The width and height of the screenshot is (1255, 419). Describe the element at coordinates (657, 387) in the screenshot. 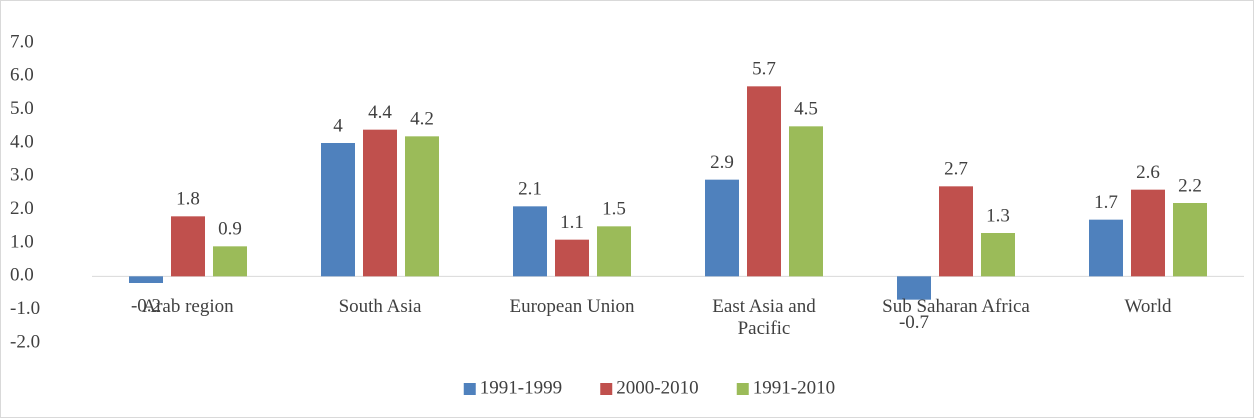

I see `legend-label: 2000-2010` at that location.